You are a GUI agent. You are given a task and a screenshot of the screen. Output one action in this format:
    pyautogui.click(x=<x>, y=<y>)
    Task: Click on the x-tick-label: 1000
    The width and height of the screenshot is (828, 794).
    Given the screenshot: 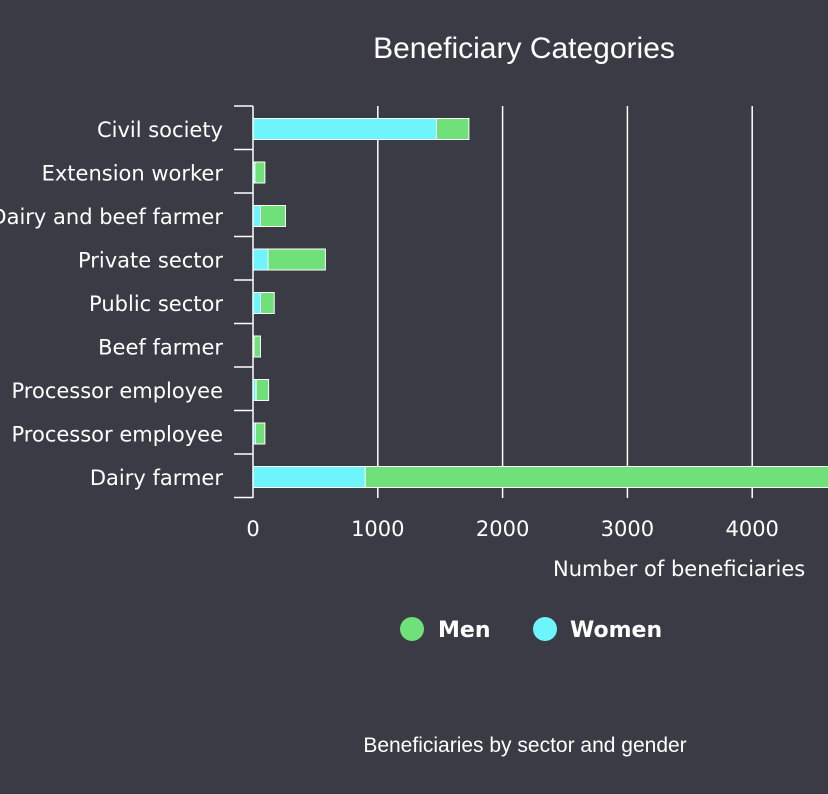 What is the action you would take?
    pyautogui.click(x=377, y=529)
    